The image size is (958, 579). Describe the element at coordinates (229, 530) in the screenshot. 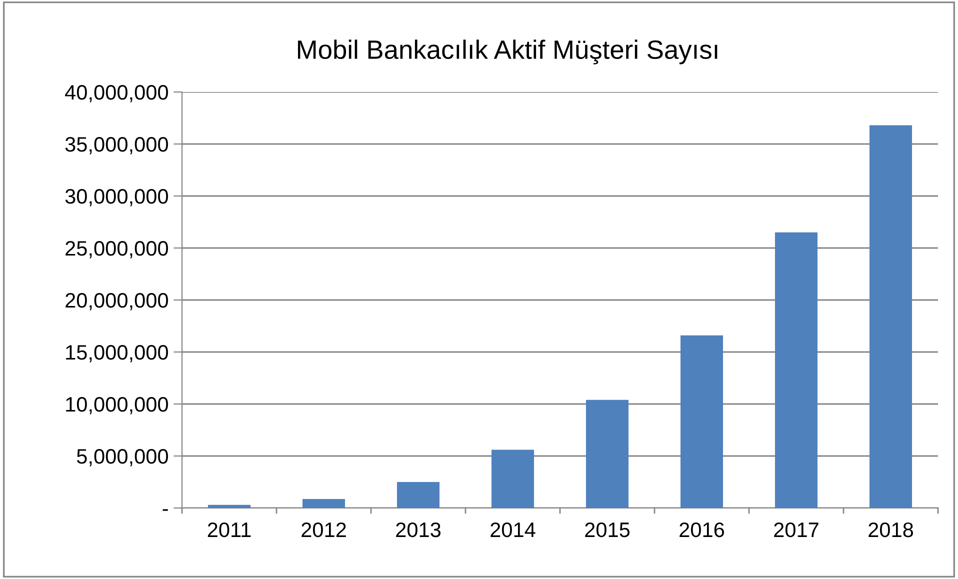

I see `x-tick-label: 2011` at that location.